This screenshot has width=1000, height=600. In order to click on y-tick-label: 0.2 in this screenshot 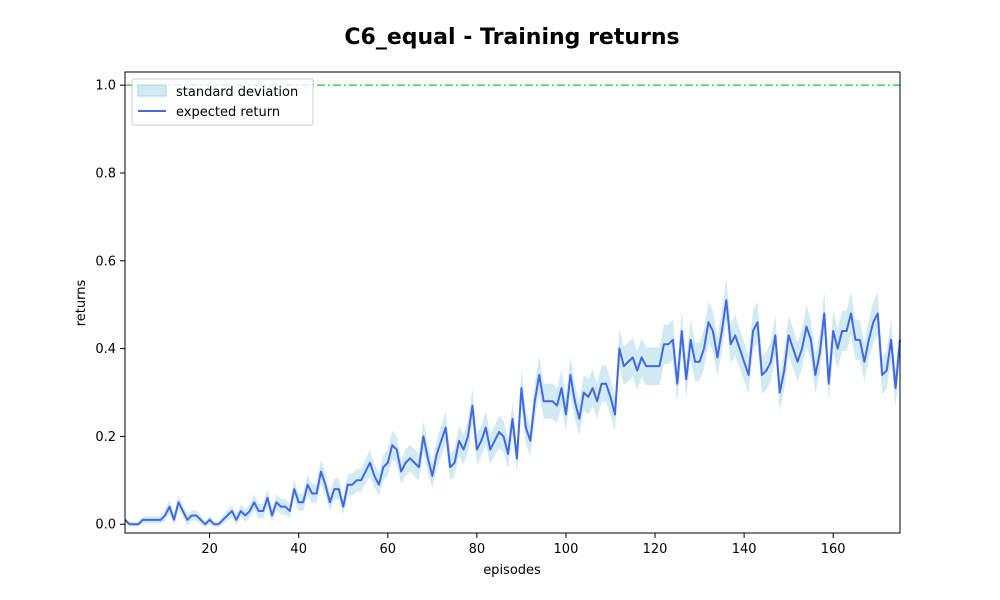, I will do `click(105, 437)`.